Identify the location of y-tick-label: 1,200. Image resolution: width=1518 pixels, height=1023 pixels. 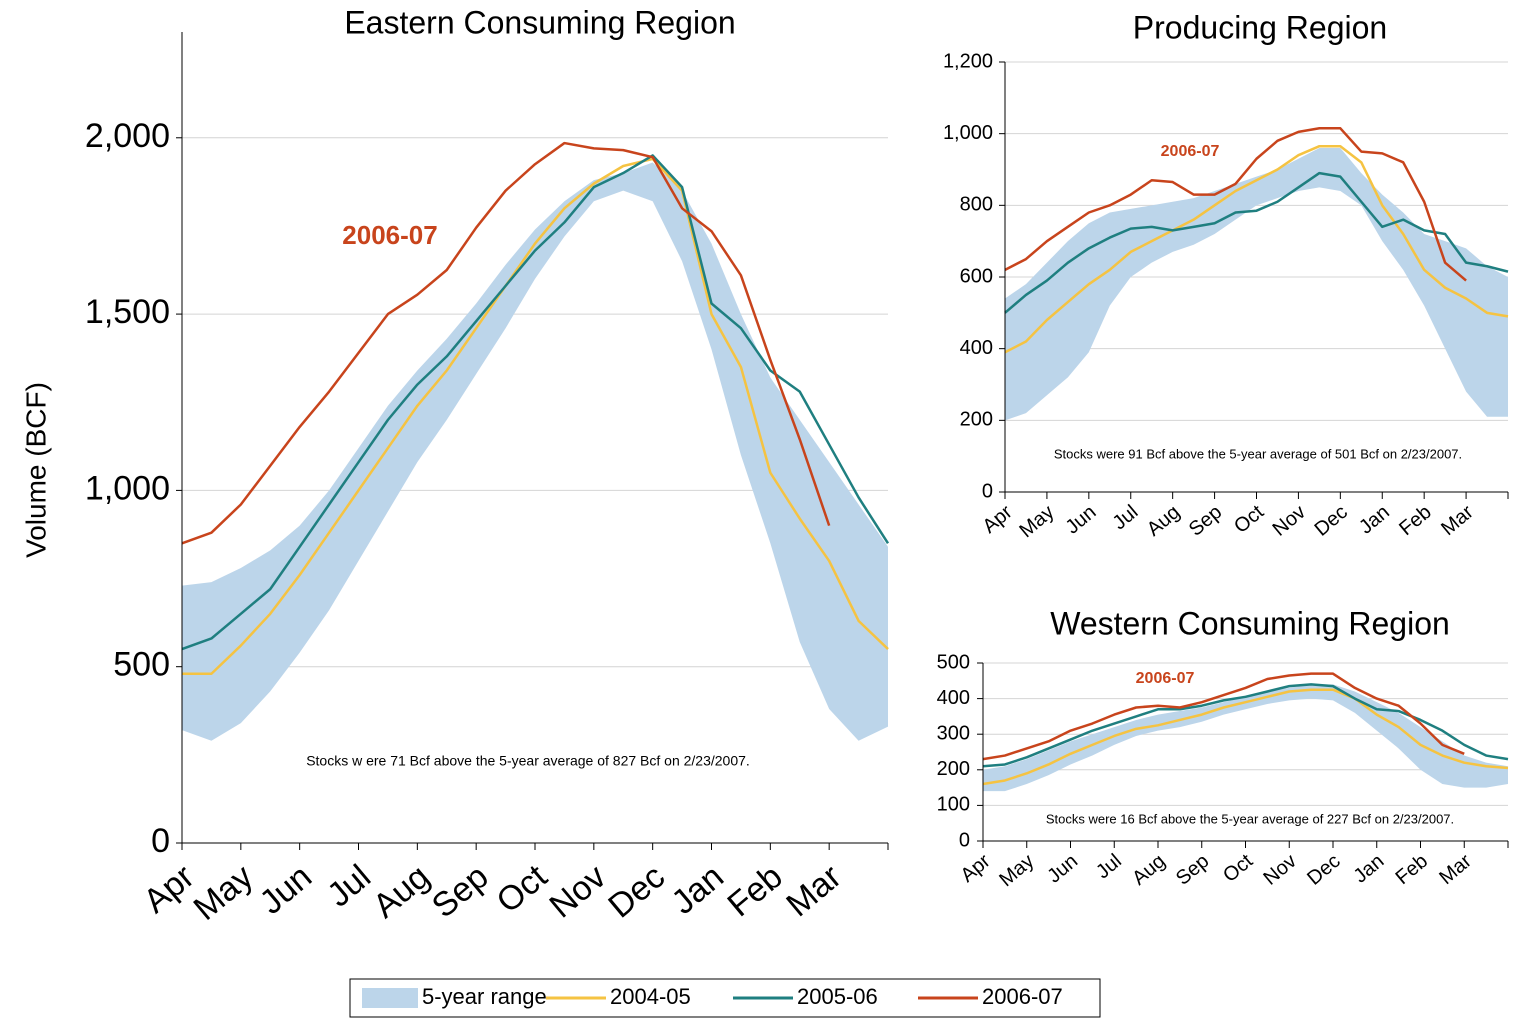
(968, 61).